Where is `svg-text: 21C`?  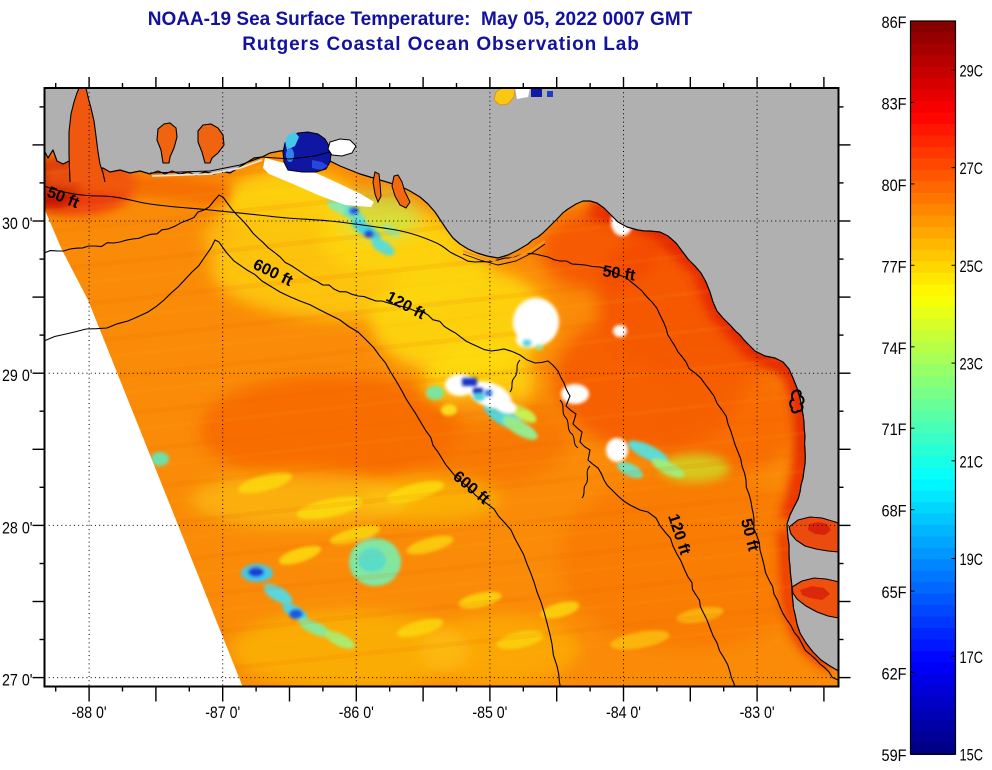
svg-text: 21C is located at coordinates (972, 461).